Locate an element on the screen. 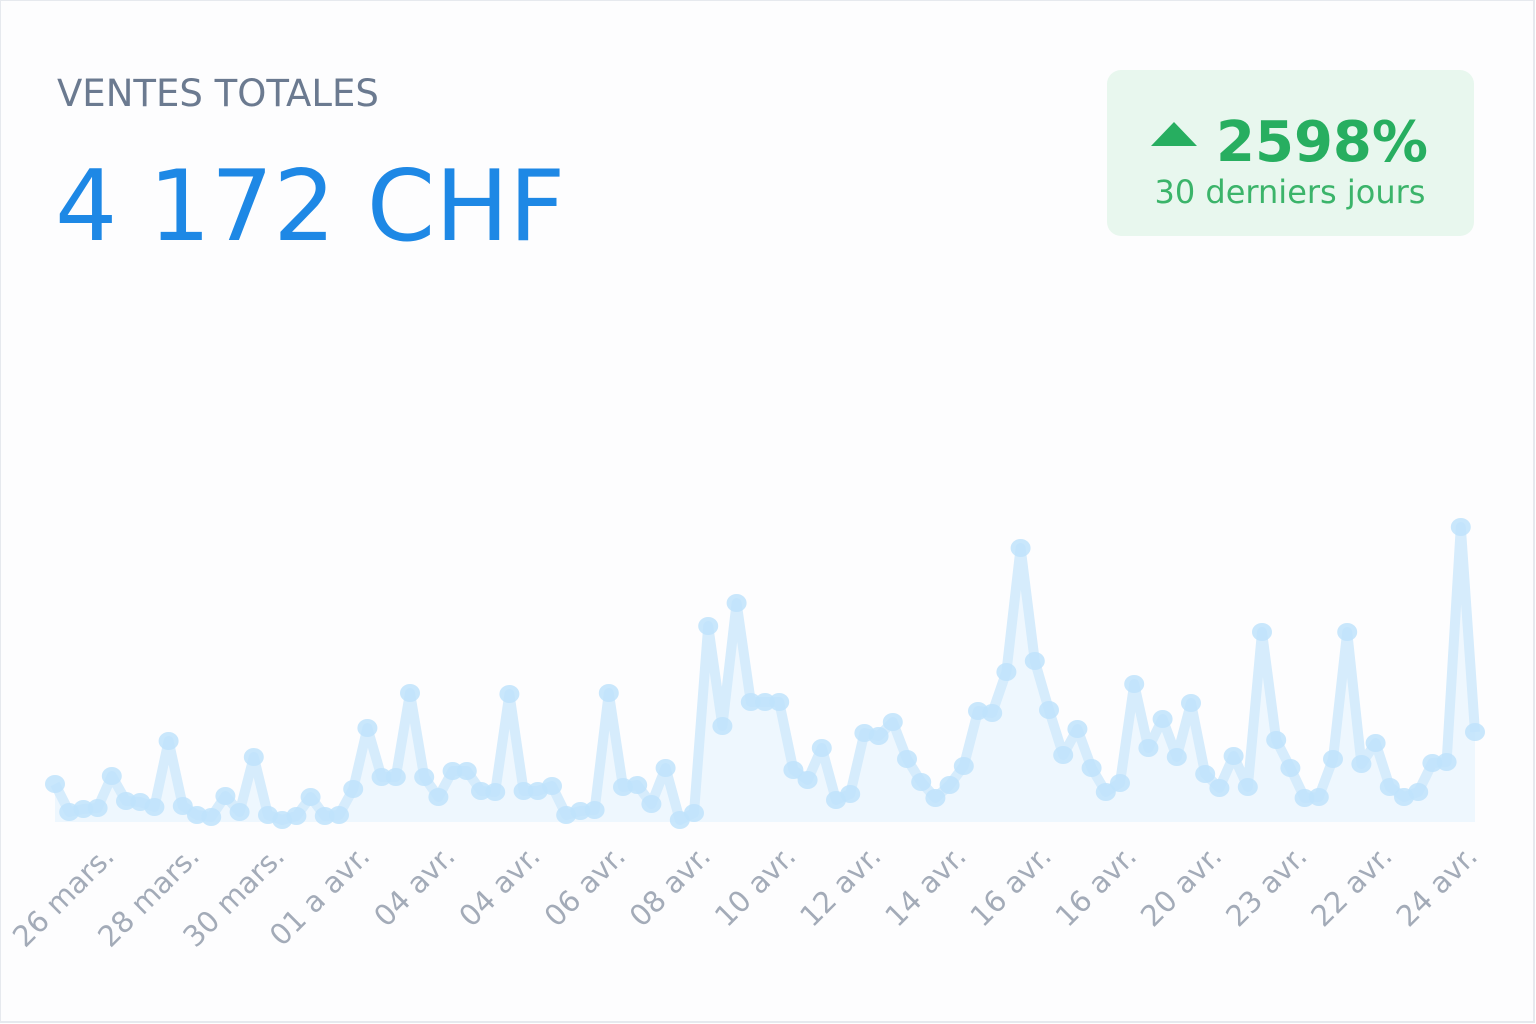 This screenshot has height=1024, width=1536. change-period: 30 derniers jours is located at coordinates (1290, 192).